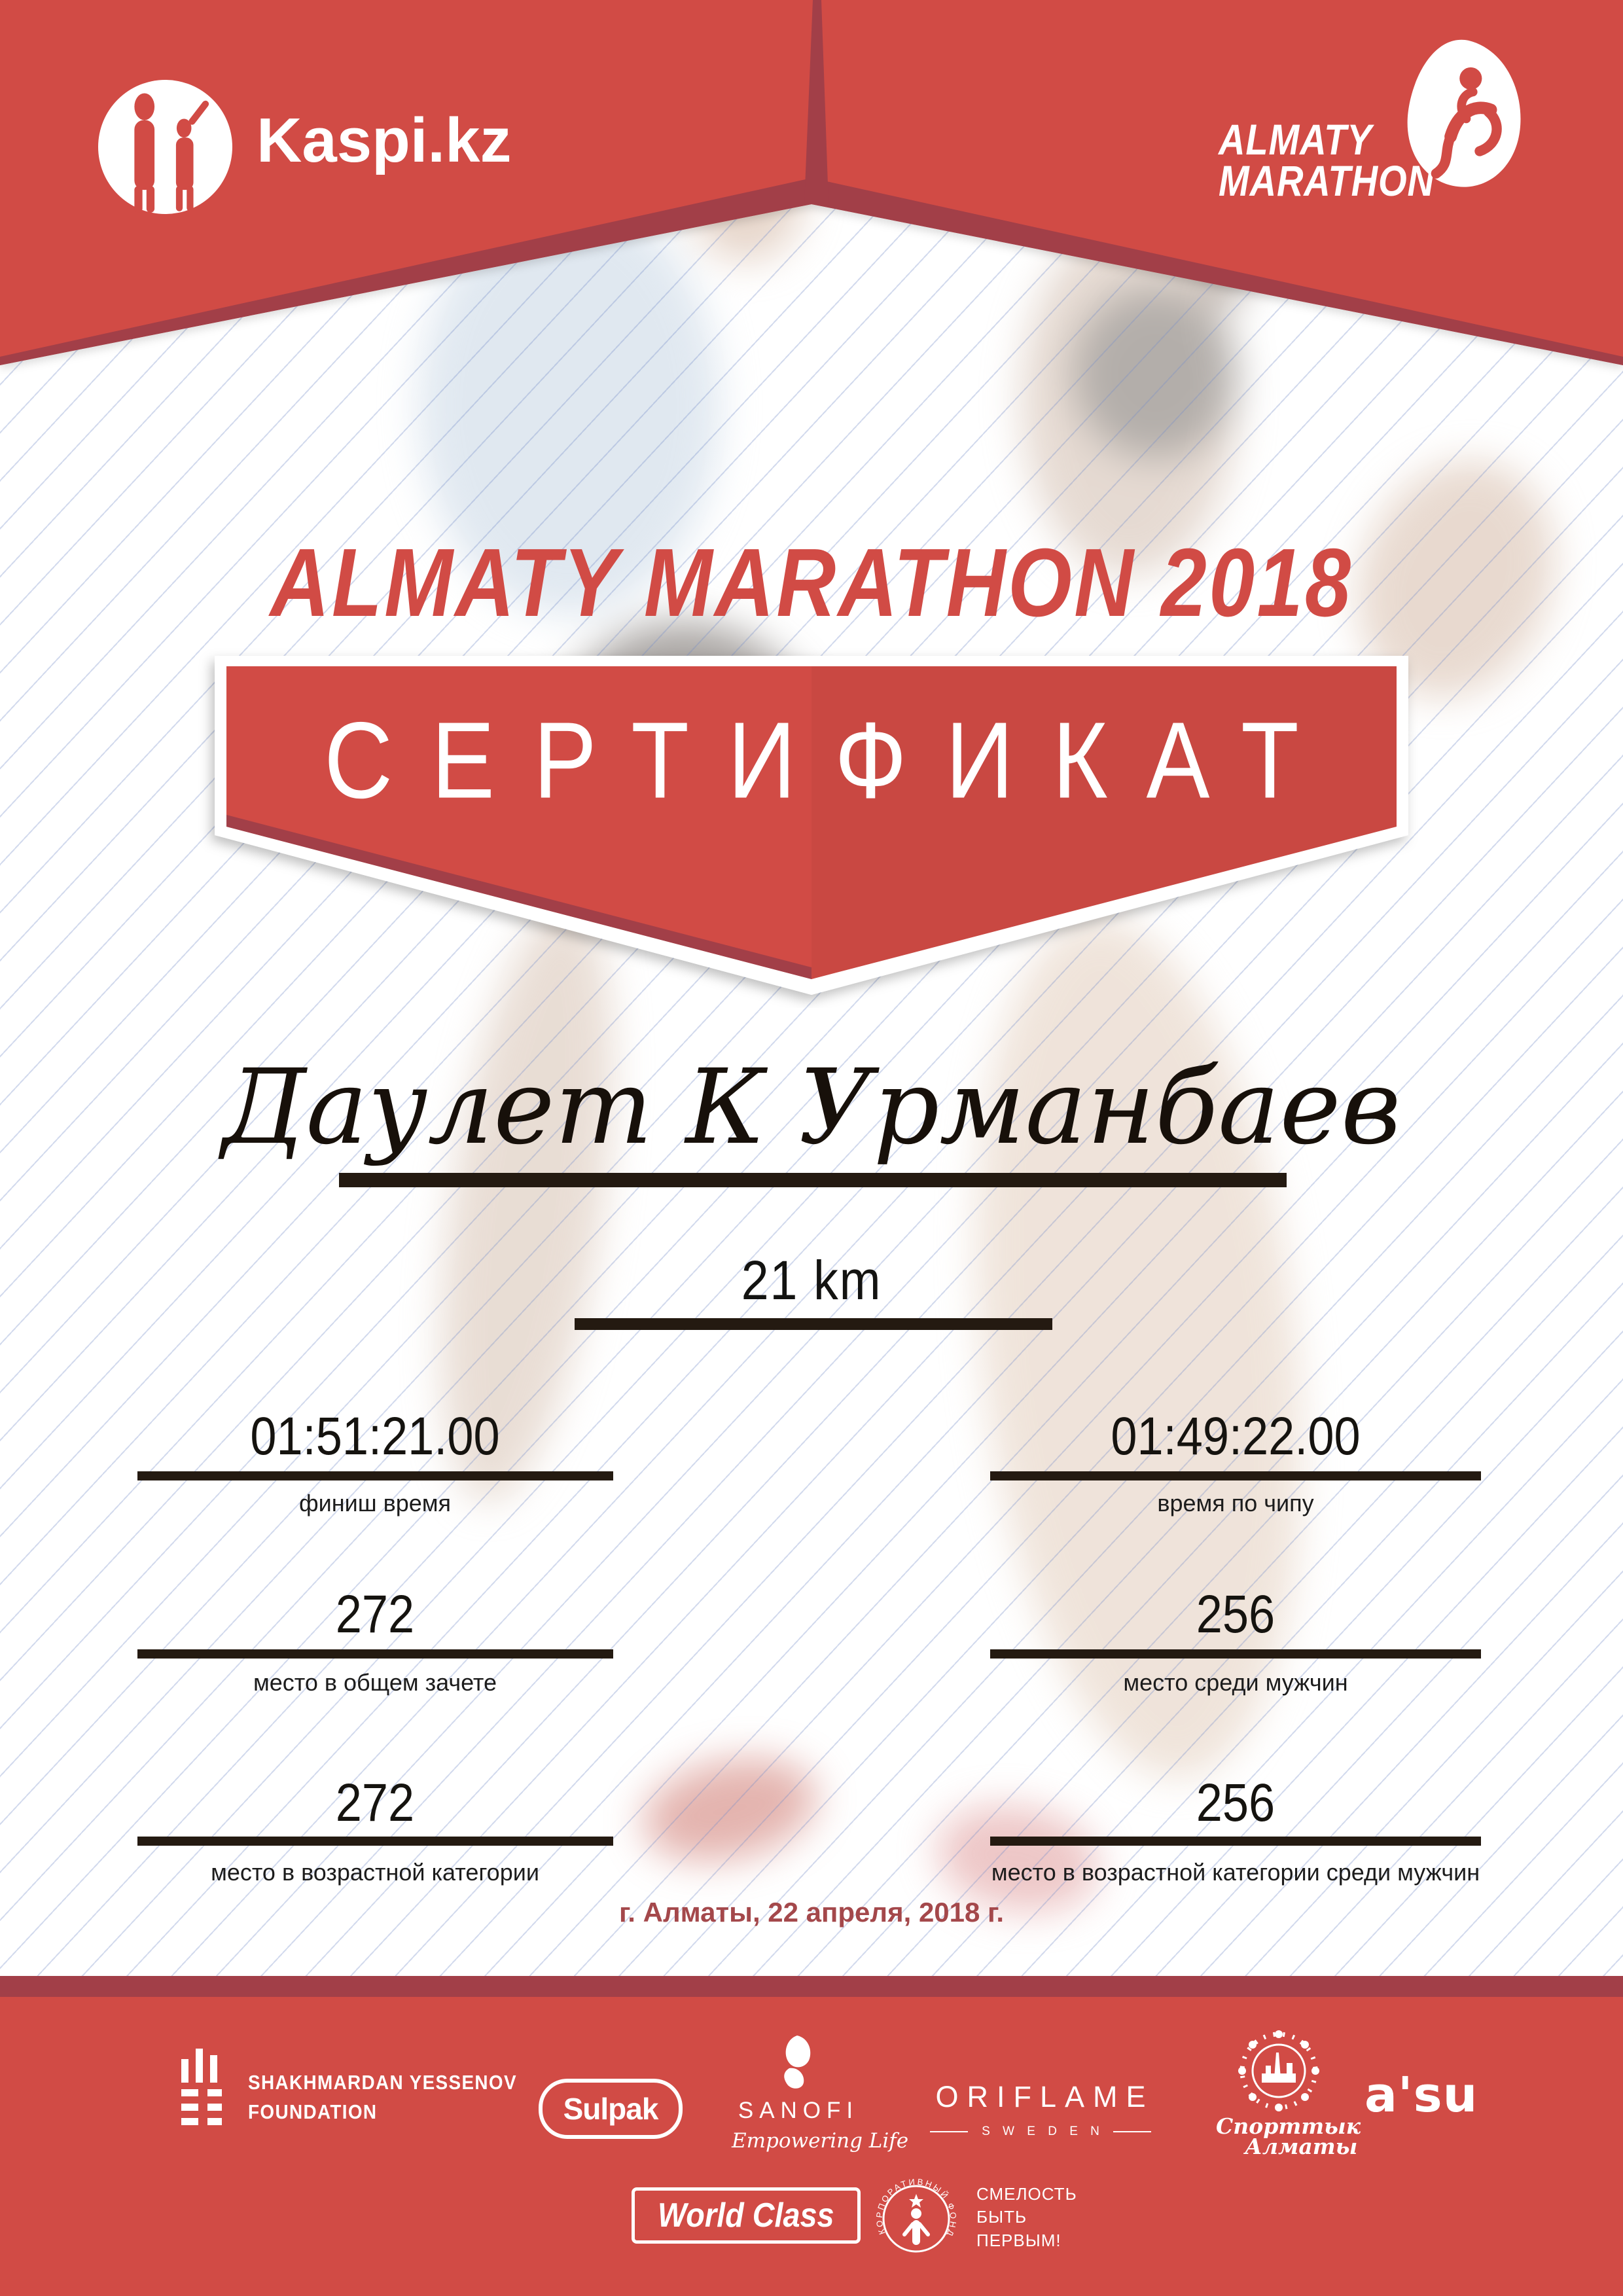  I want to click on photo-top-shape, so click(1155, 373).